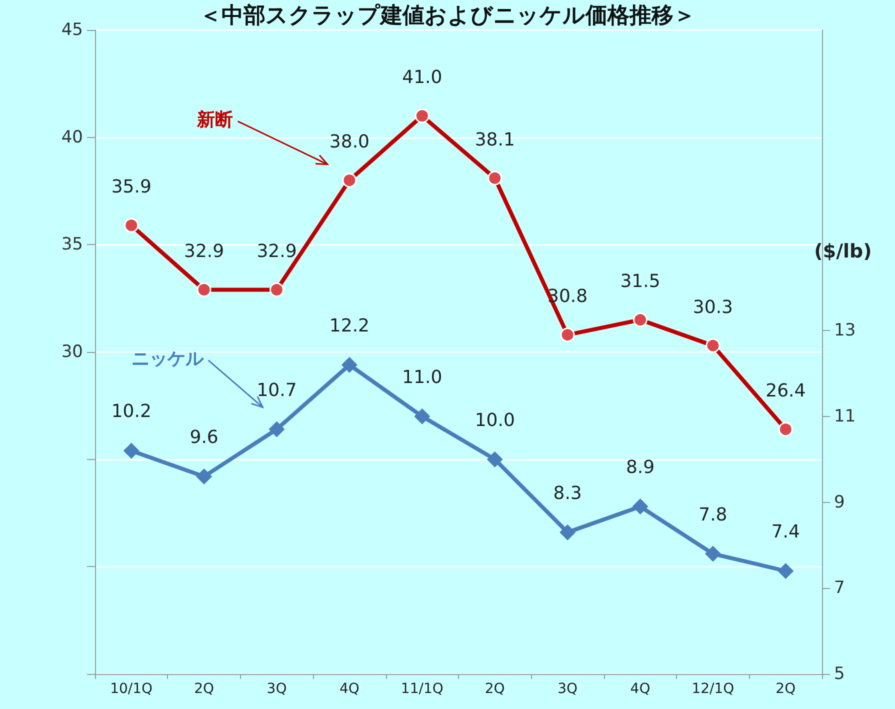  I want to click on text: 新断, so click(214, 119).